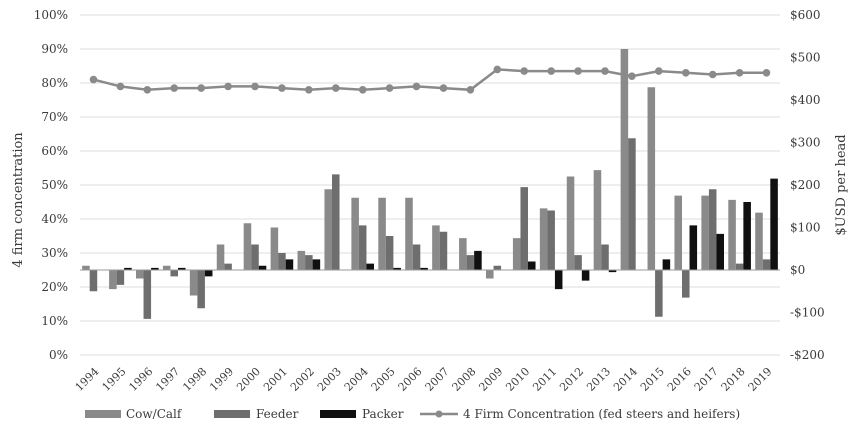  What do you see at coordinates (464, 379) in the screenshot?
I see `x-tick-label: 2008` at bounding box center [464, 379].